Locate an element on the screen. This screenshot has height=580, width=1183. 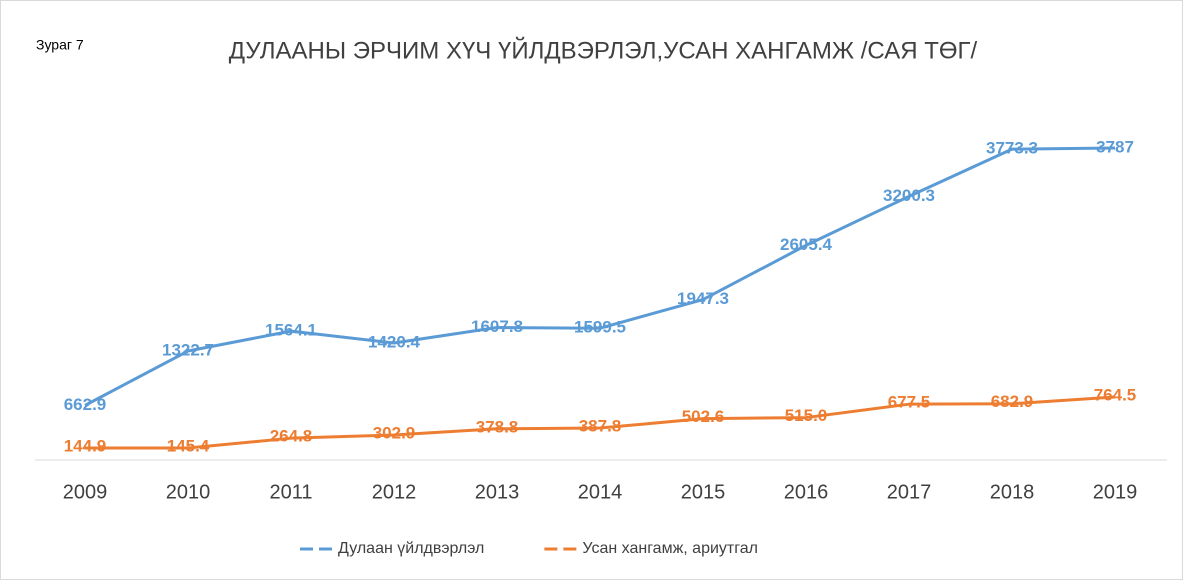
data-label: 515.0 is located at coordinates (806, 415).